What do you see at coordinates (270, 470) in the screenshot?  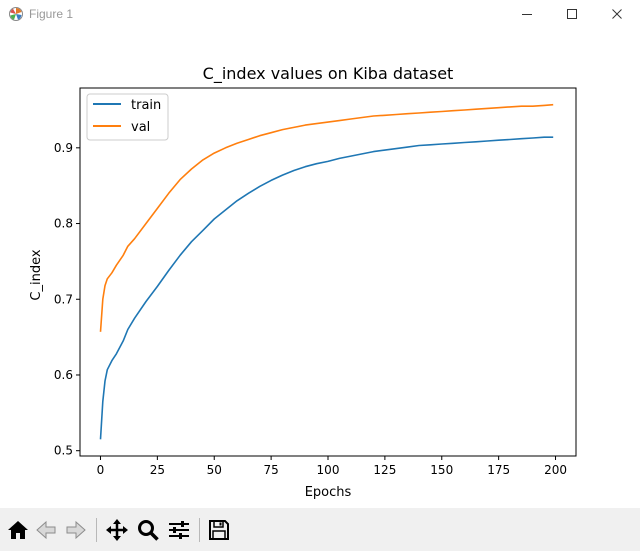 I see `x-tick-label: 75` at bounding box center [270, 470].